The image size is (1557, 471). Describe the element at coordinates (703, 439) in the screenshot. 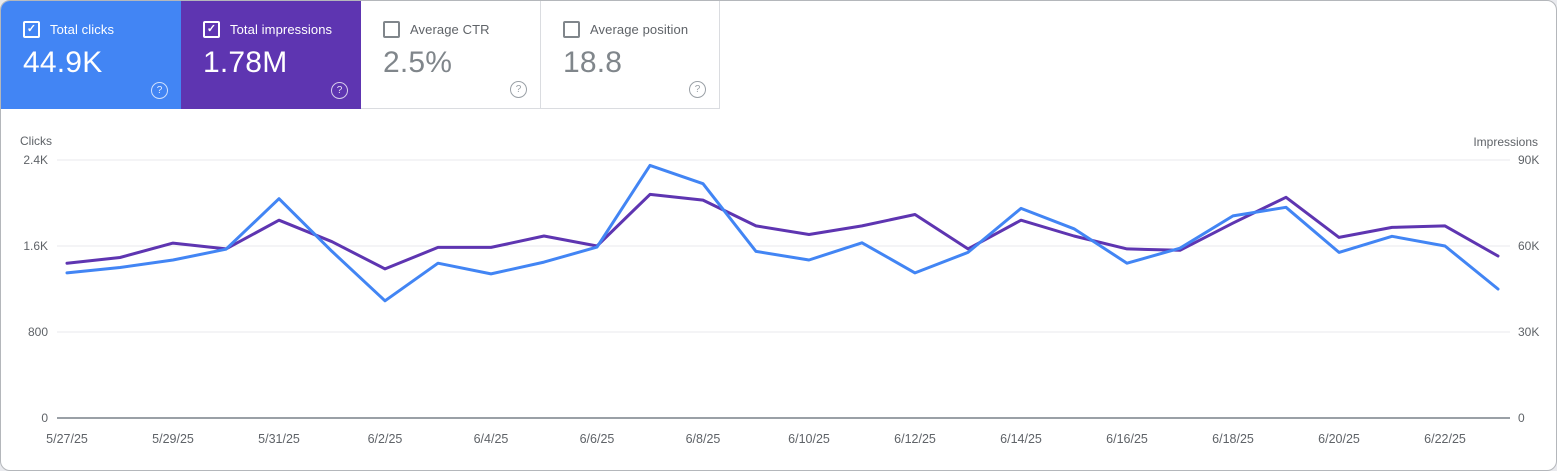

I see `date-label: 6/8/25` at that location.